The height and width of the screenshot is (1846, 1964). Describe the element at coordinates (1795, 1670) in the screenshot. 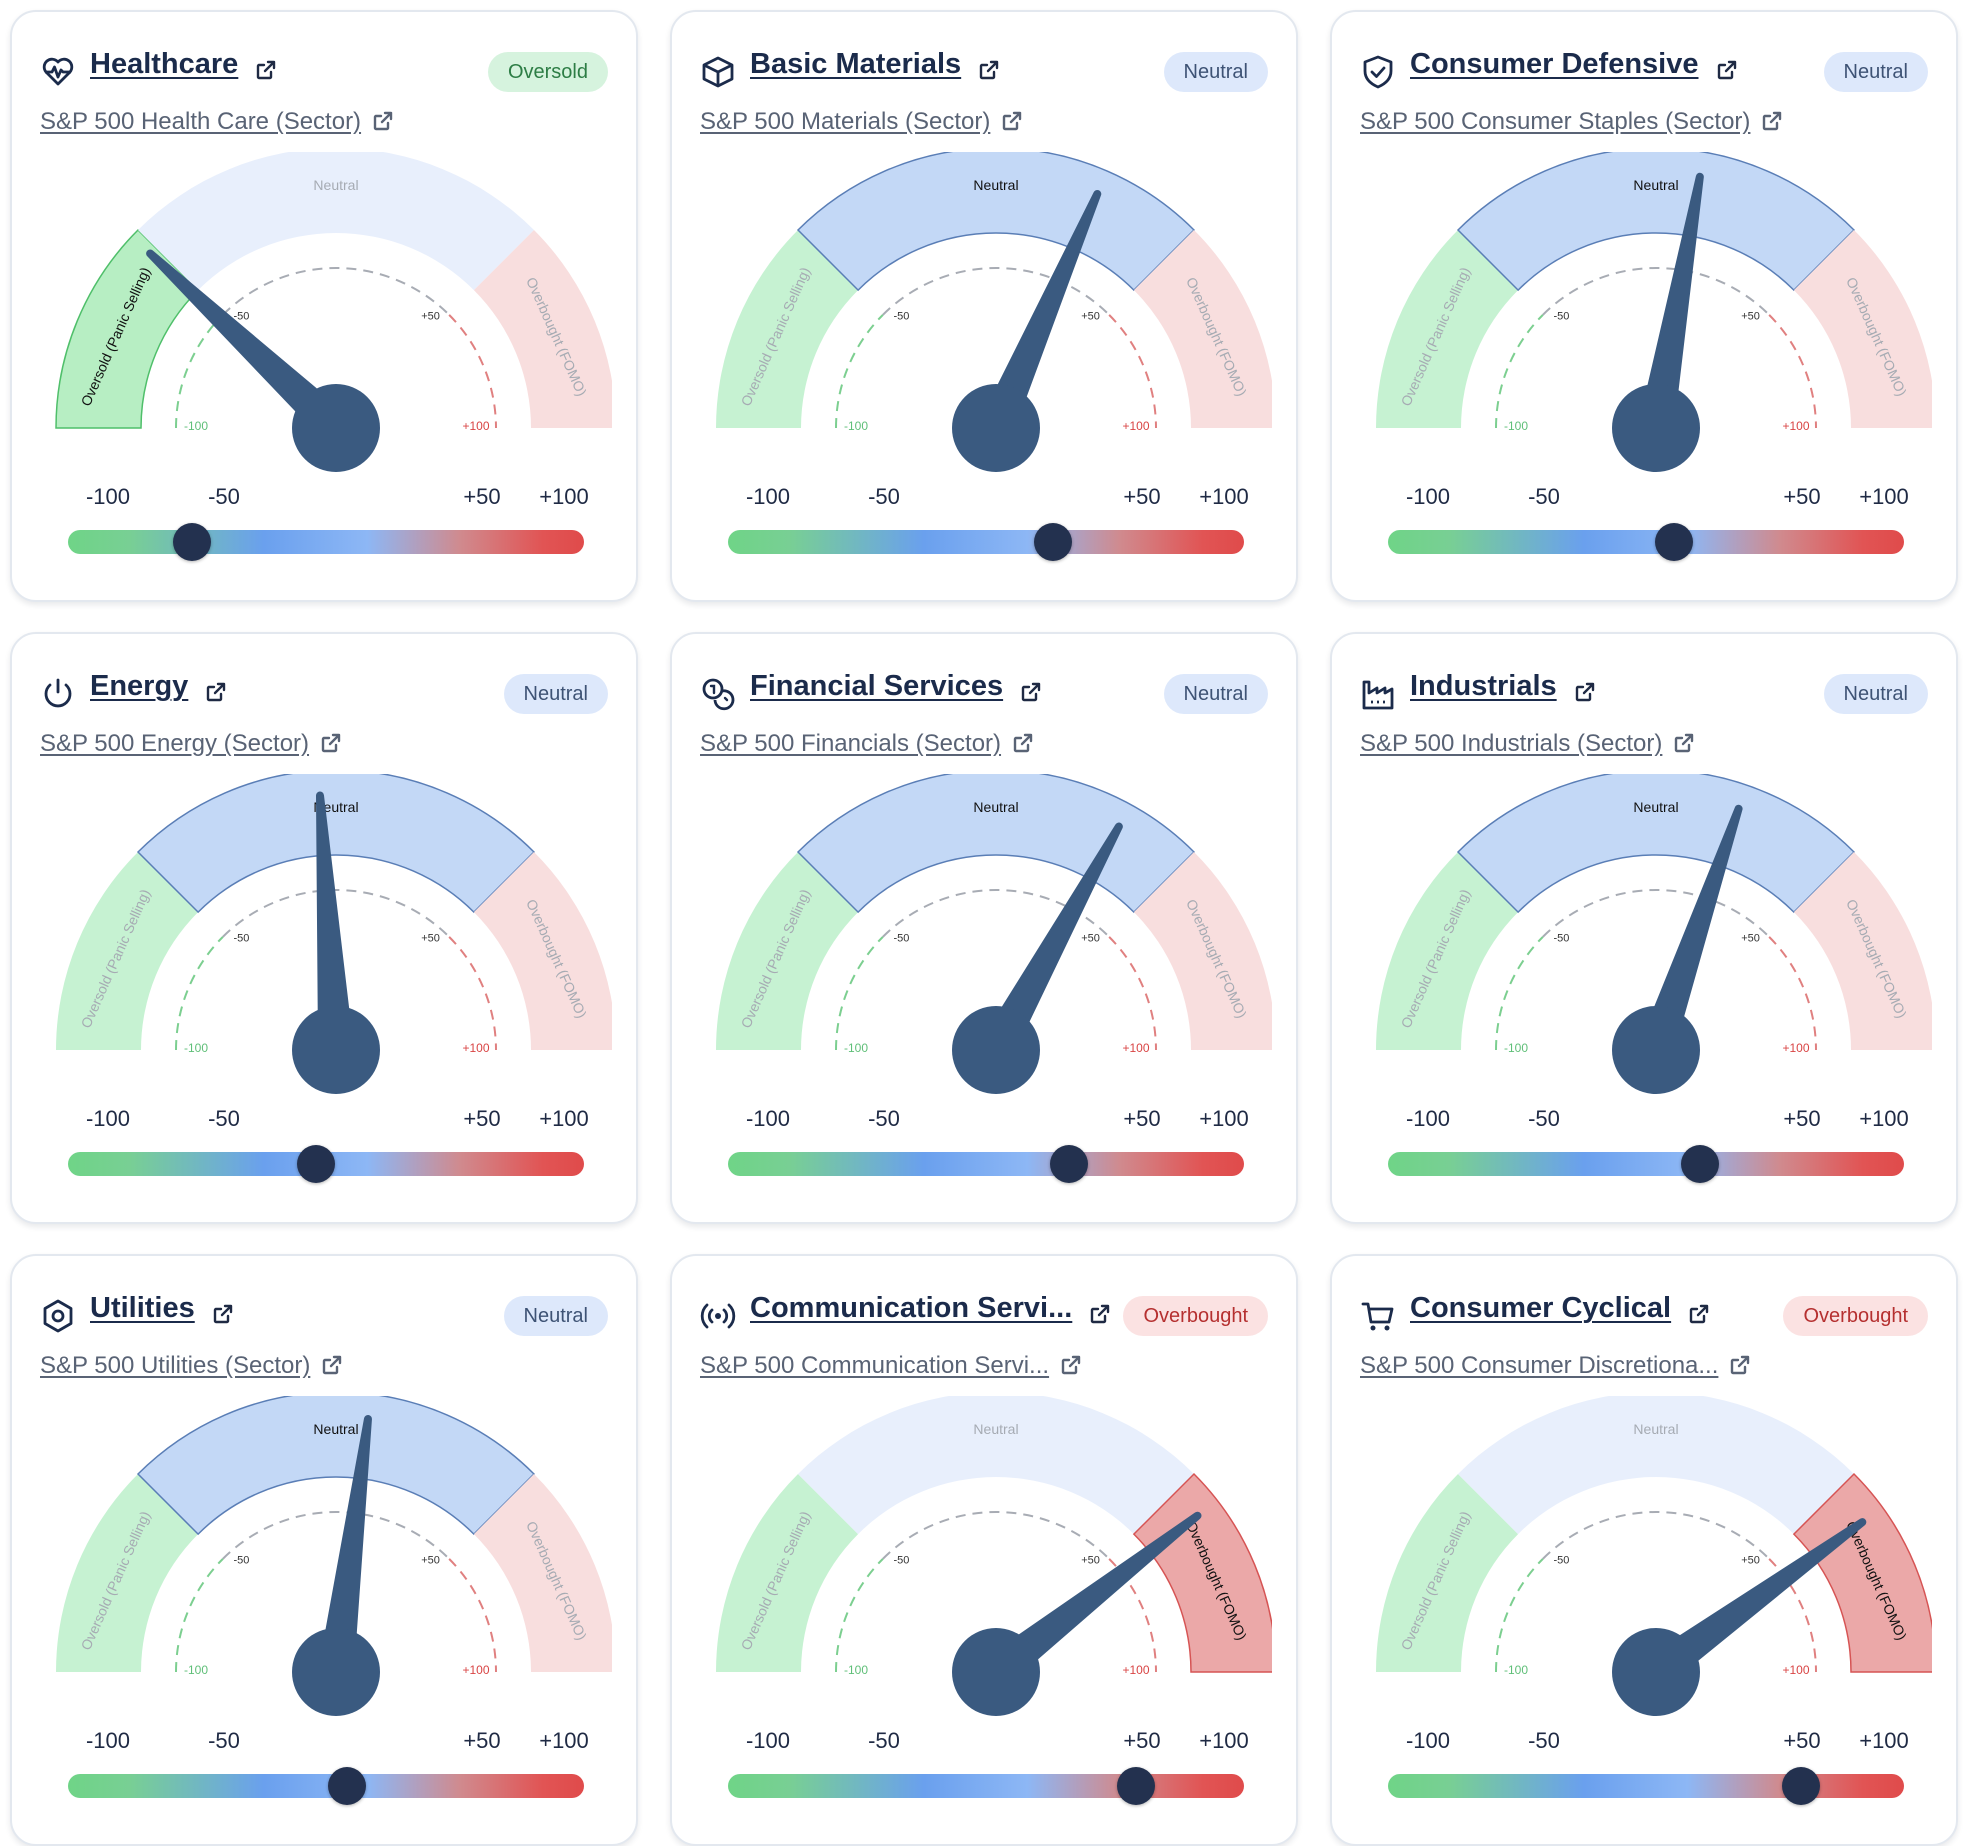

I see `inner-tick-label: +100` at that location.